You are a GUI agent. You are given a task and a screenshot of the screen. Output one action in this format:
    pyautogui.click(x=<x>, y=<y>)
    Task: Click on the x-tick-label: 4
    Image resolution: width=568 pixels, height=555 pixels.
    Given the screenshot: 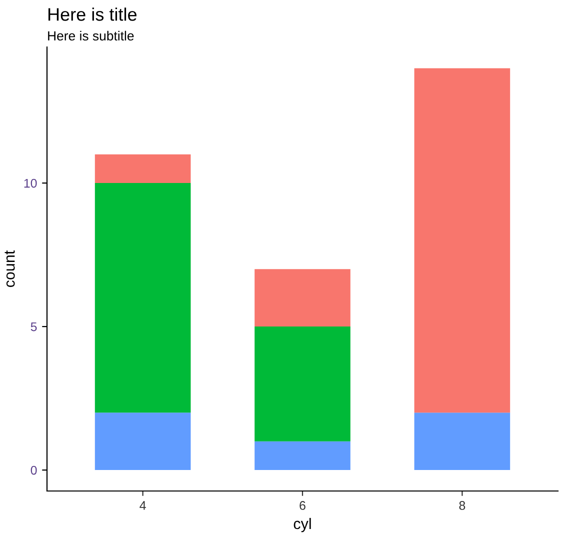 What is the action you would take?
    pyautogui.click(x=143, y=505)
    